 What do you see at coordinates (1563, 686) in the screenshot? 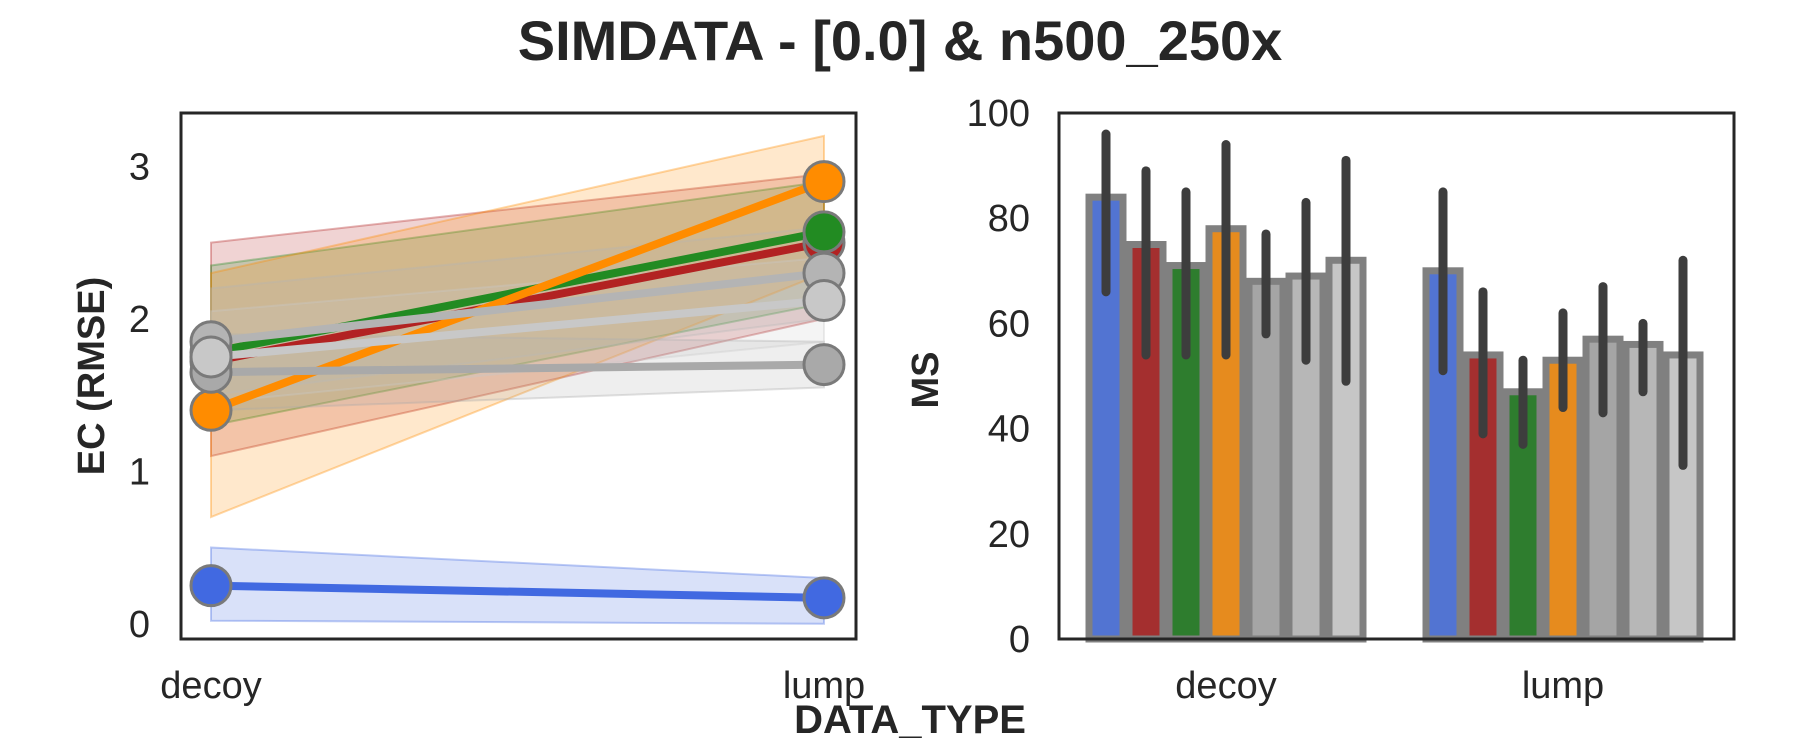
I see `bar-x-tick-lump: lump` at bounding box center [1563, 686].